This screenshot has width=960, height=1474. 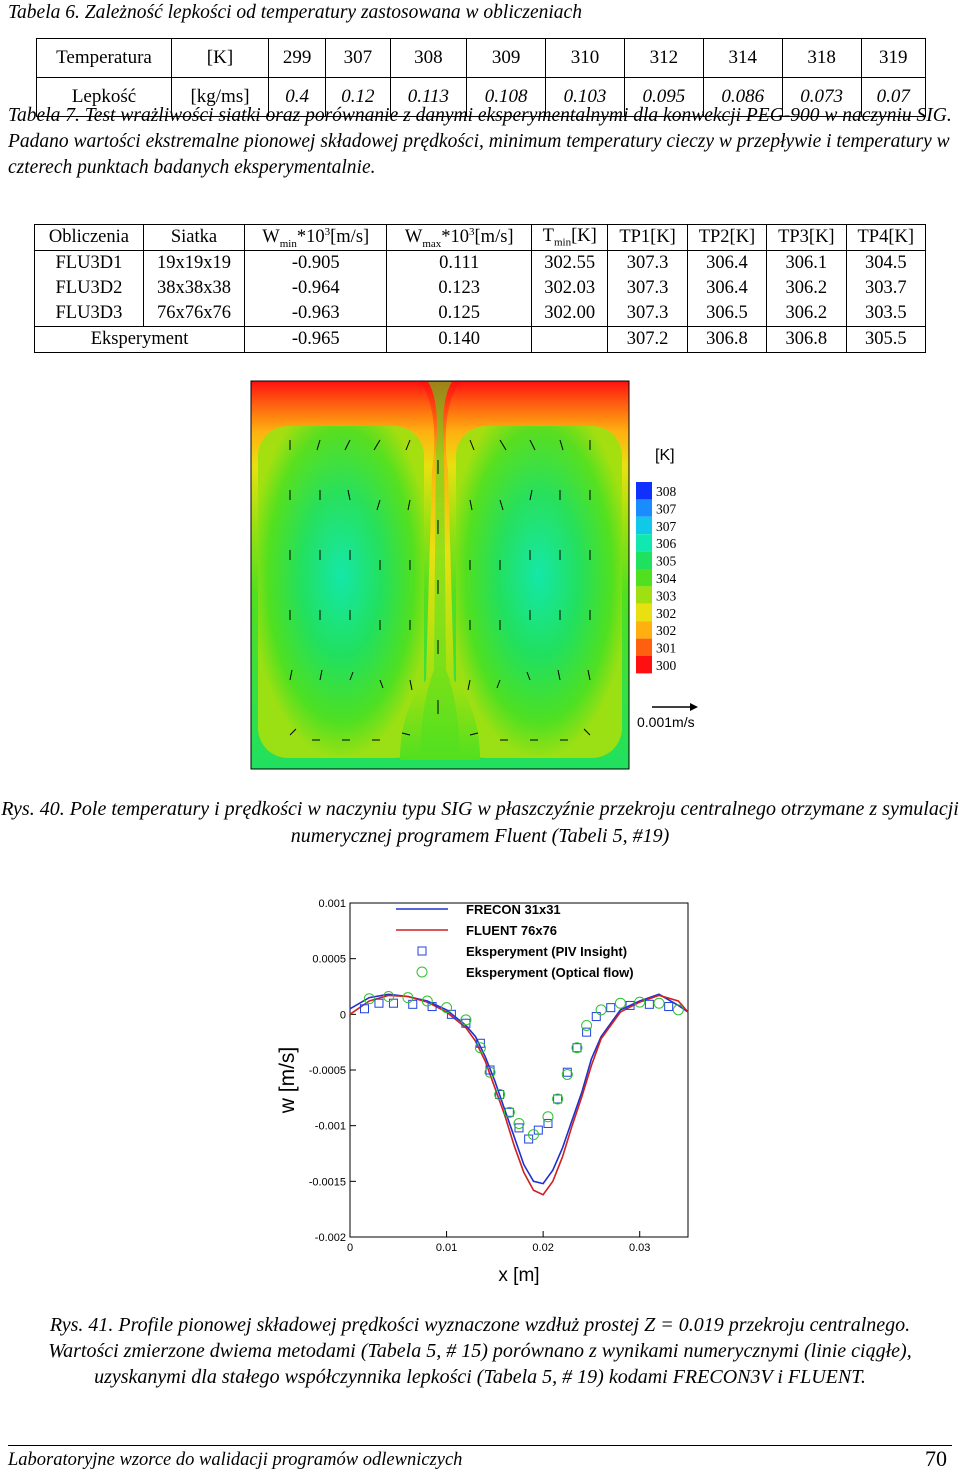 I want to click on table-cell: 306.8, so click(x=727, y=339).